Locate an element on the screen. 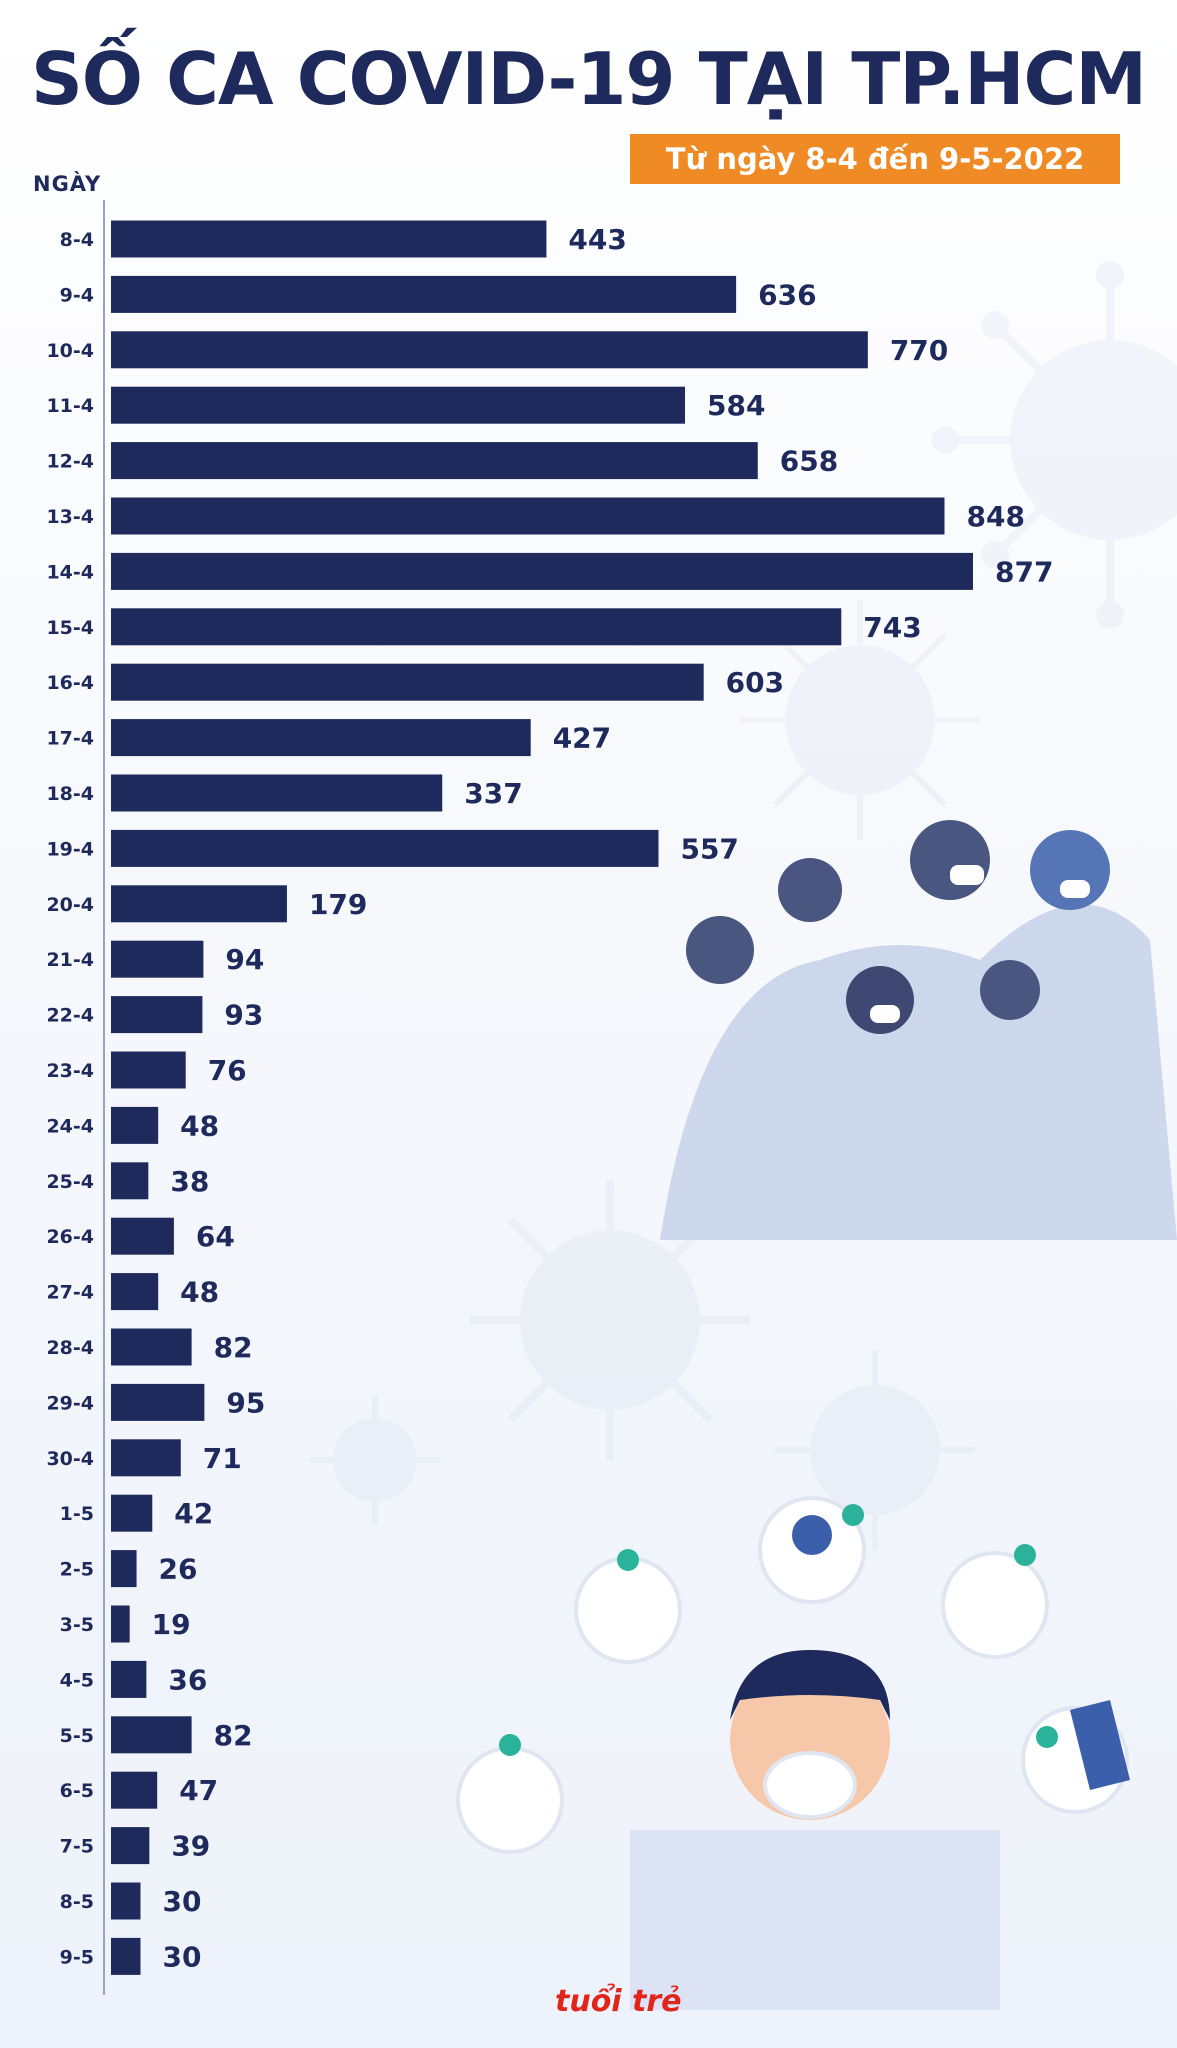  y-tick-label: 22-4 is located at coordinates (70, 1016).